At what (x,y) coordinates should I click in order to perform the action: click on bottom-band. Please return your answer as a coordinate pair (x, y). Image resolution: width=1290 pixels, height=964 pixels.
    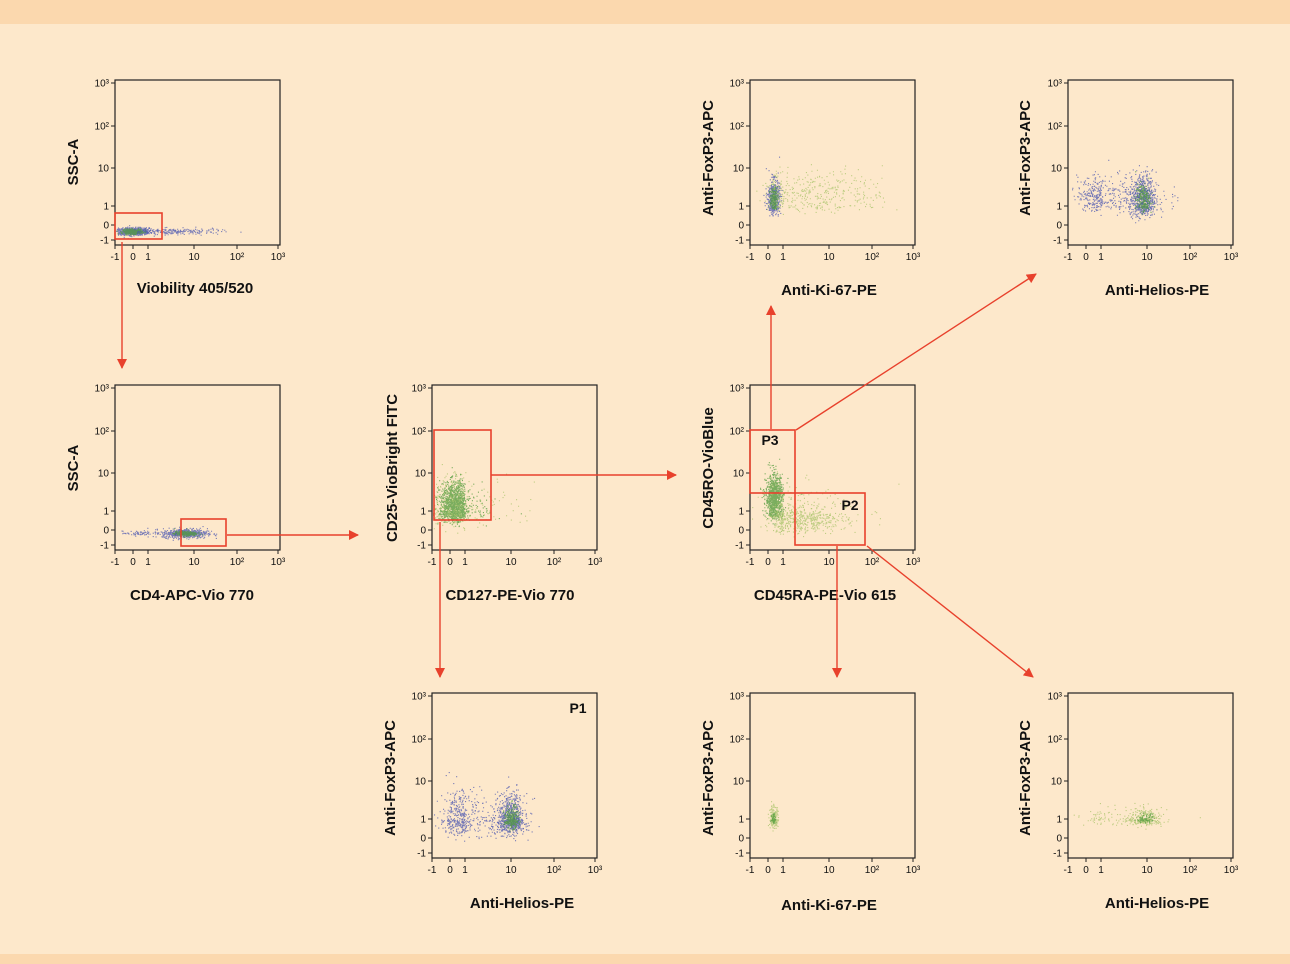
    Looking at the image, I should click on (645, 959).